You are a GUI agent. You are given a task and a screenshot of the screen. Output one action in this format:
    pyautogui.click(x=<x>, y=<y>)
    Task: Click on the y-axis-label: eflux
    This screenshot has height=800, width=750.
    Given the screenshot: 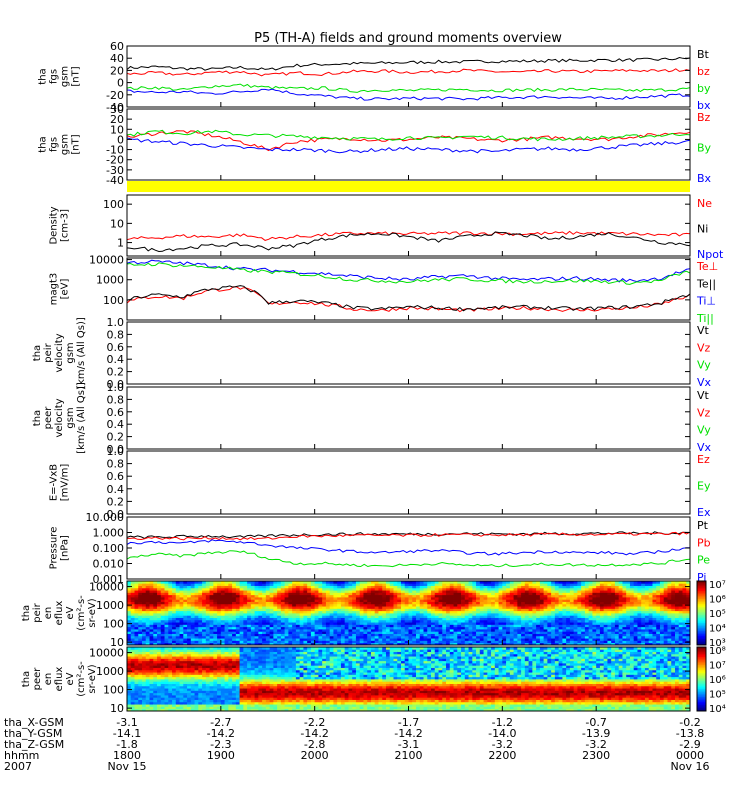 What is the action you would take?
    pyautogui.click(x=59, y=613)
    